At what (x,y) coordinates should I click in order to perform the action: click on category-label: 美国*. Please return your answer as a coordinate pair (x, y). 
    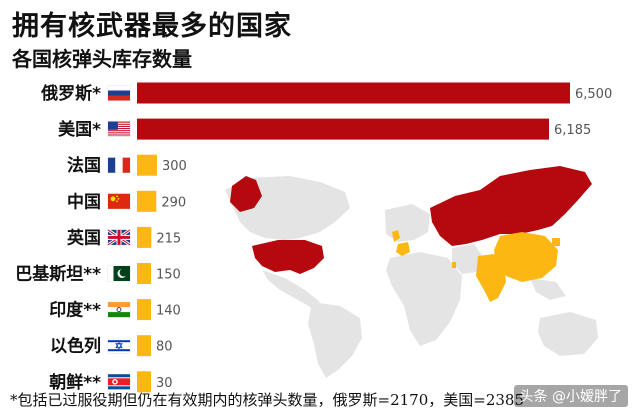
    Looking at the image, I should click on (79, 129).